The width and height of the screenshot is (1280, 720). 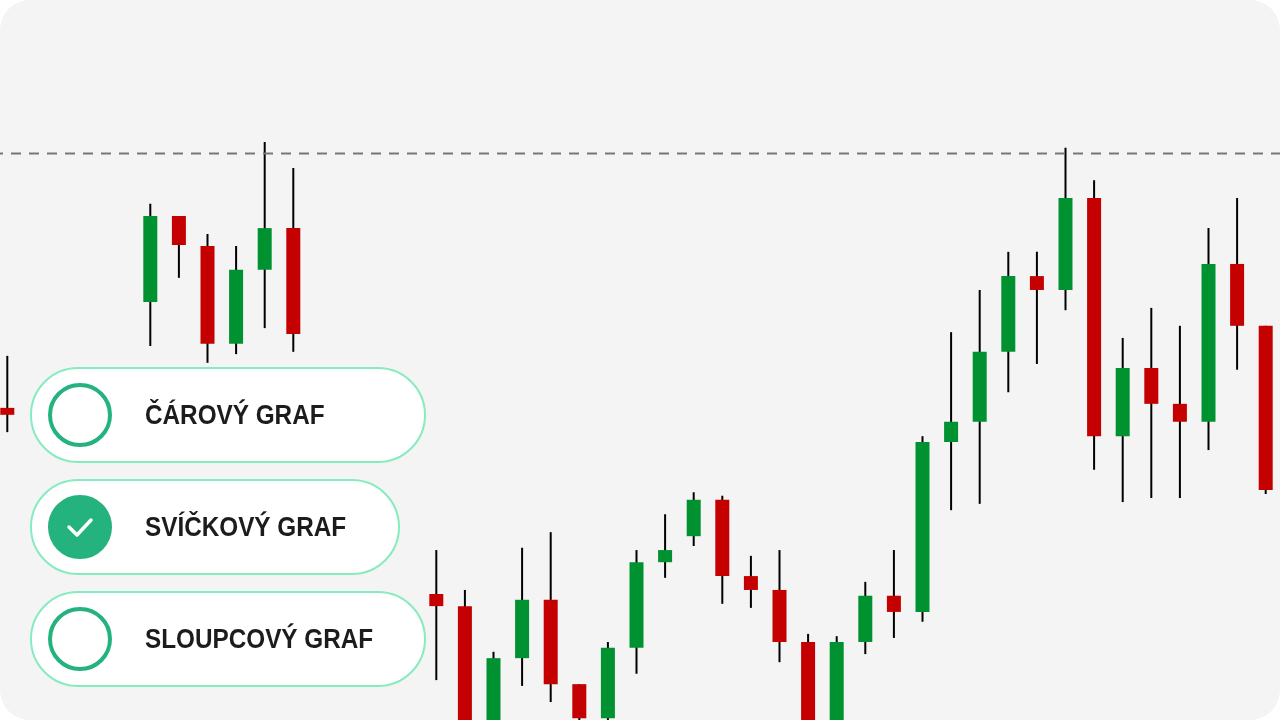 I want to click on option-pill: SVÍČKOVÝ GRAF, so click(x=215, y=527).